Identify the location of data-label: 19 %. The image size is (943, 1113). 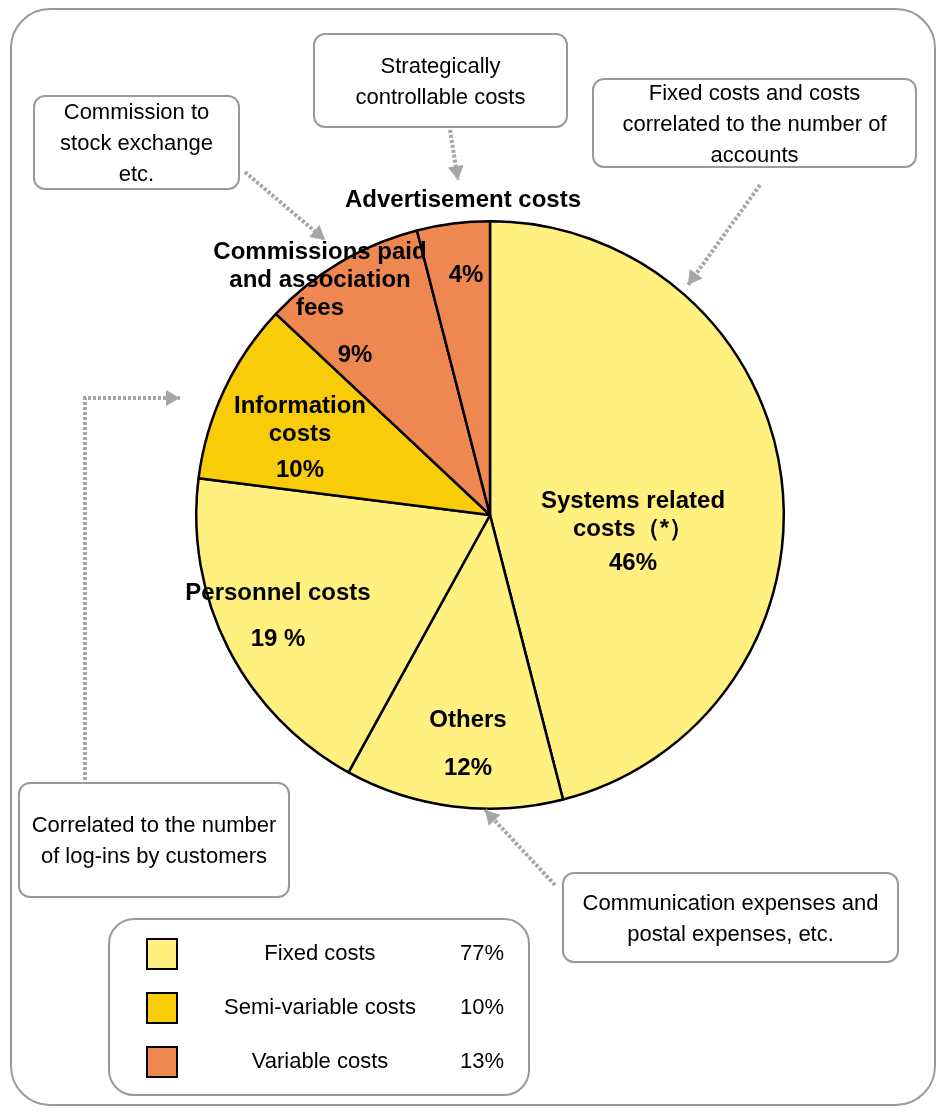
(278, 637).